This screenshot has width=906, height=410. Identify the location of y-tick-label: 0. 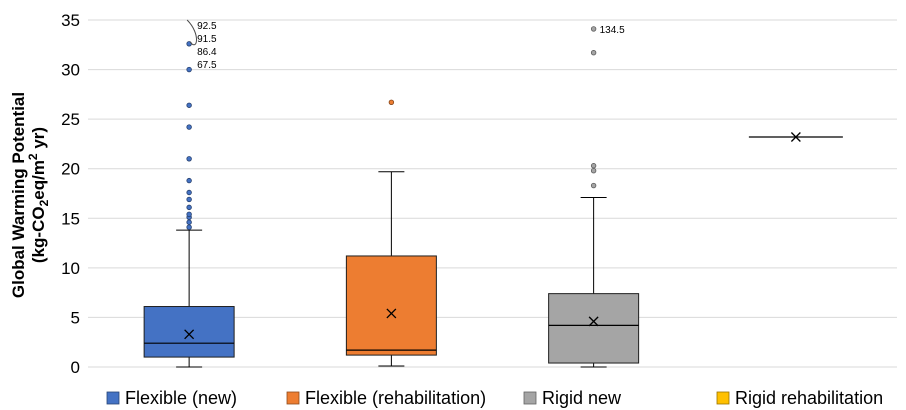
(75, 367).